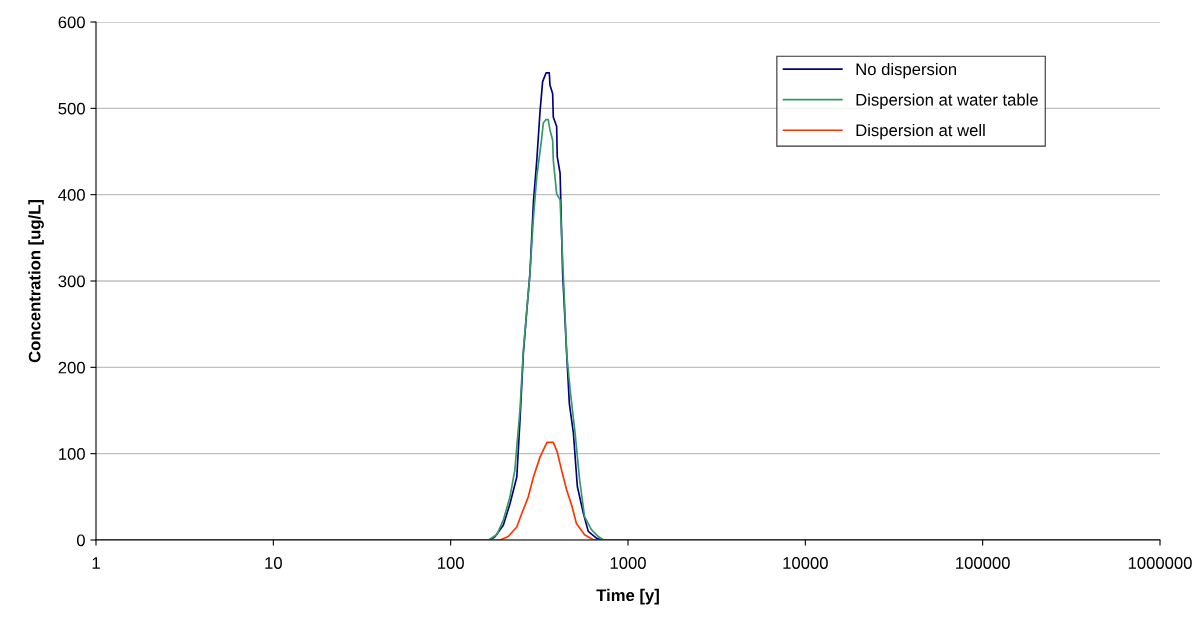  What do you see at coordinates (80, 540) in the screenshot?
I see `y-tick-label: 0` at bounding box center [80, 540].